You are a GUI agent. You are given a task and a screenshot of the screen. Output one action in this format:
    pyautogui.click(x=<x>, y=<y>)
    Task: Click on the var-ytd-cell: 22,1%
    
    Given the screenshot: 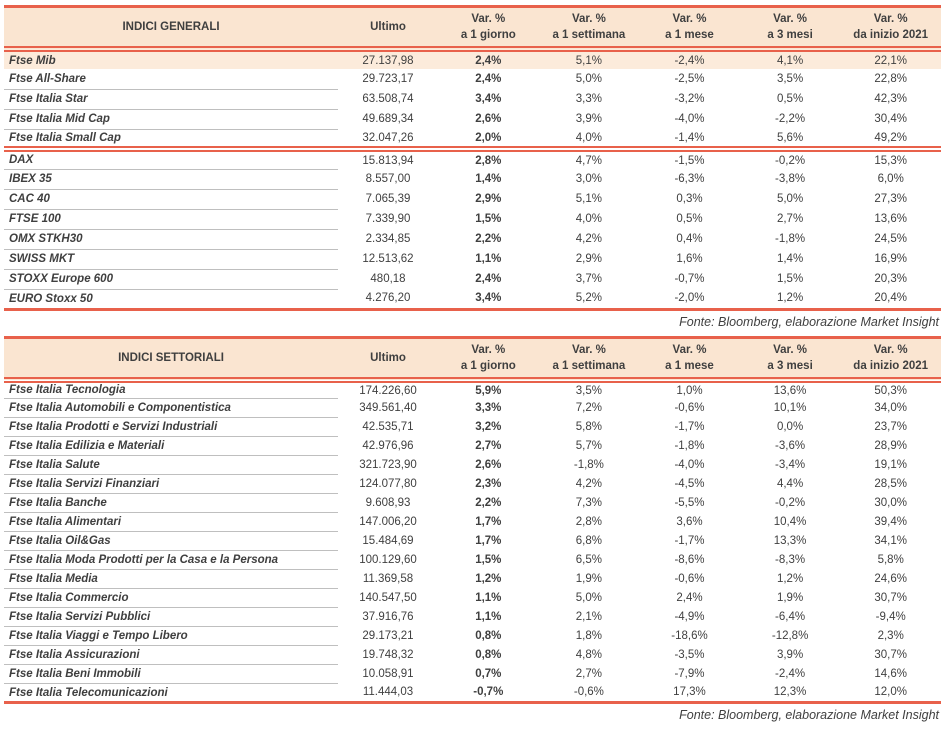 What is the action you would take?
    pyautogui.click(x=890, y=59)
    